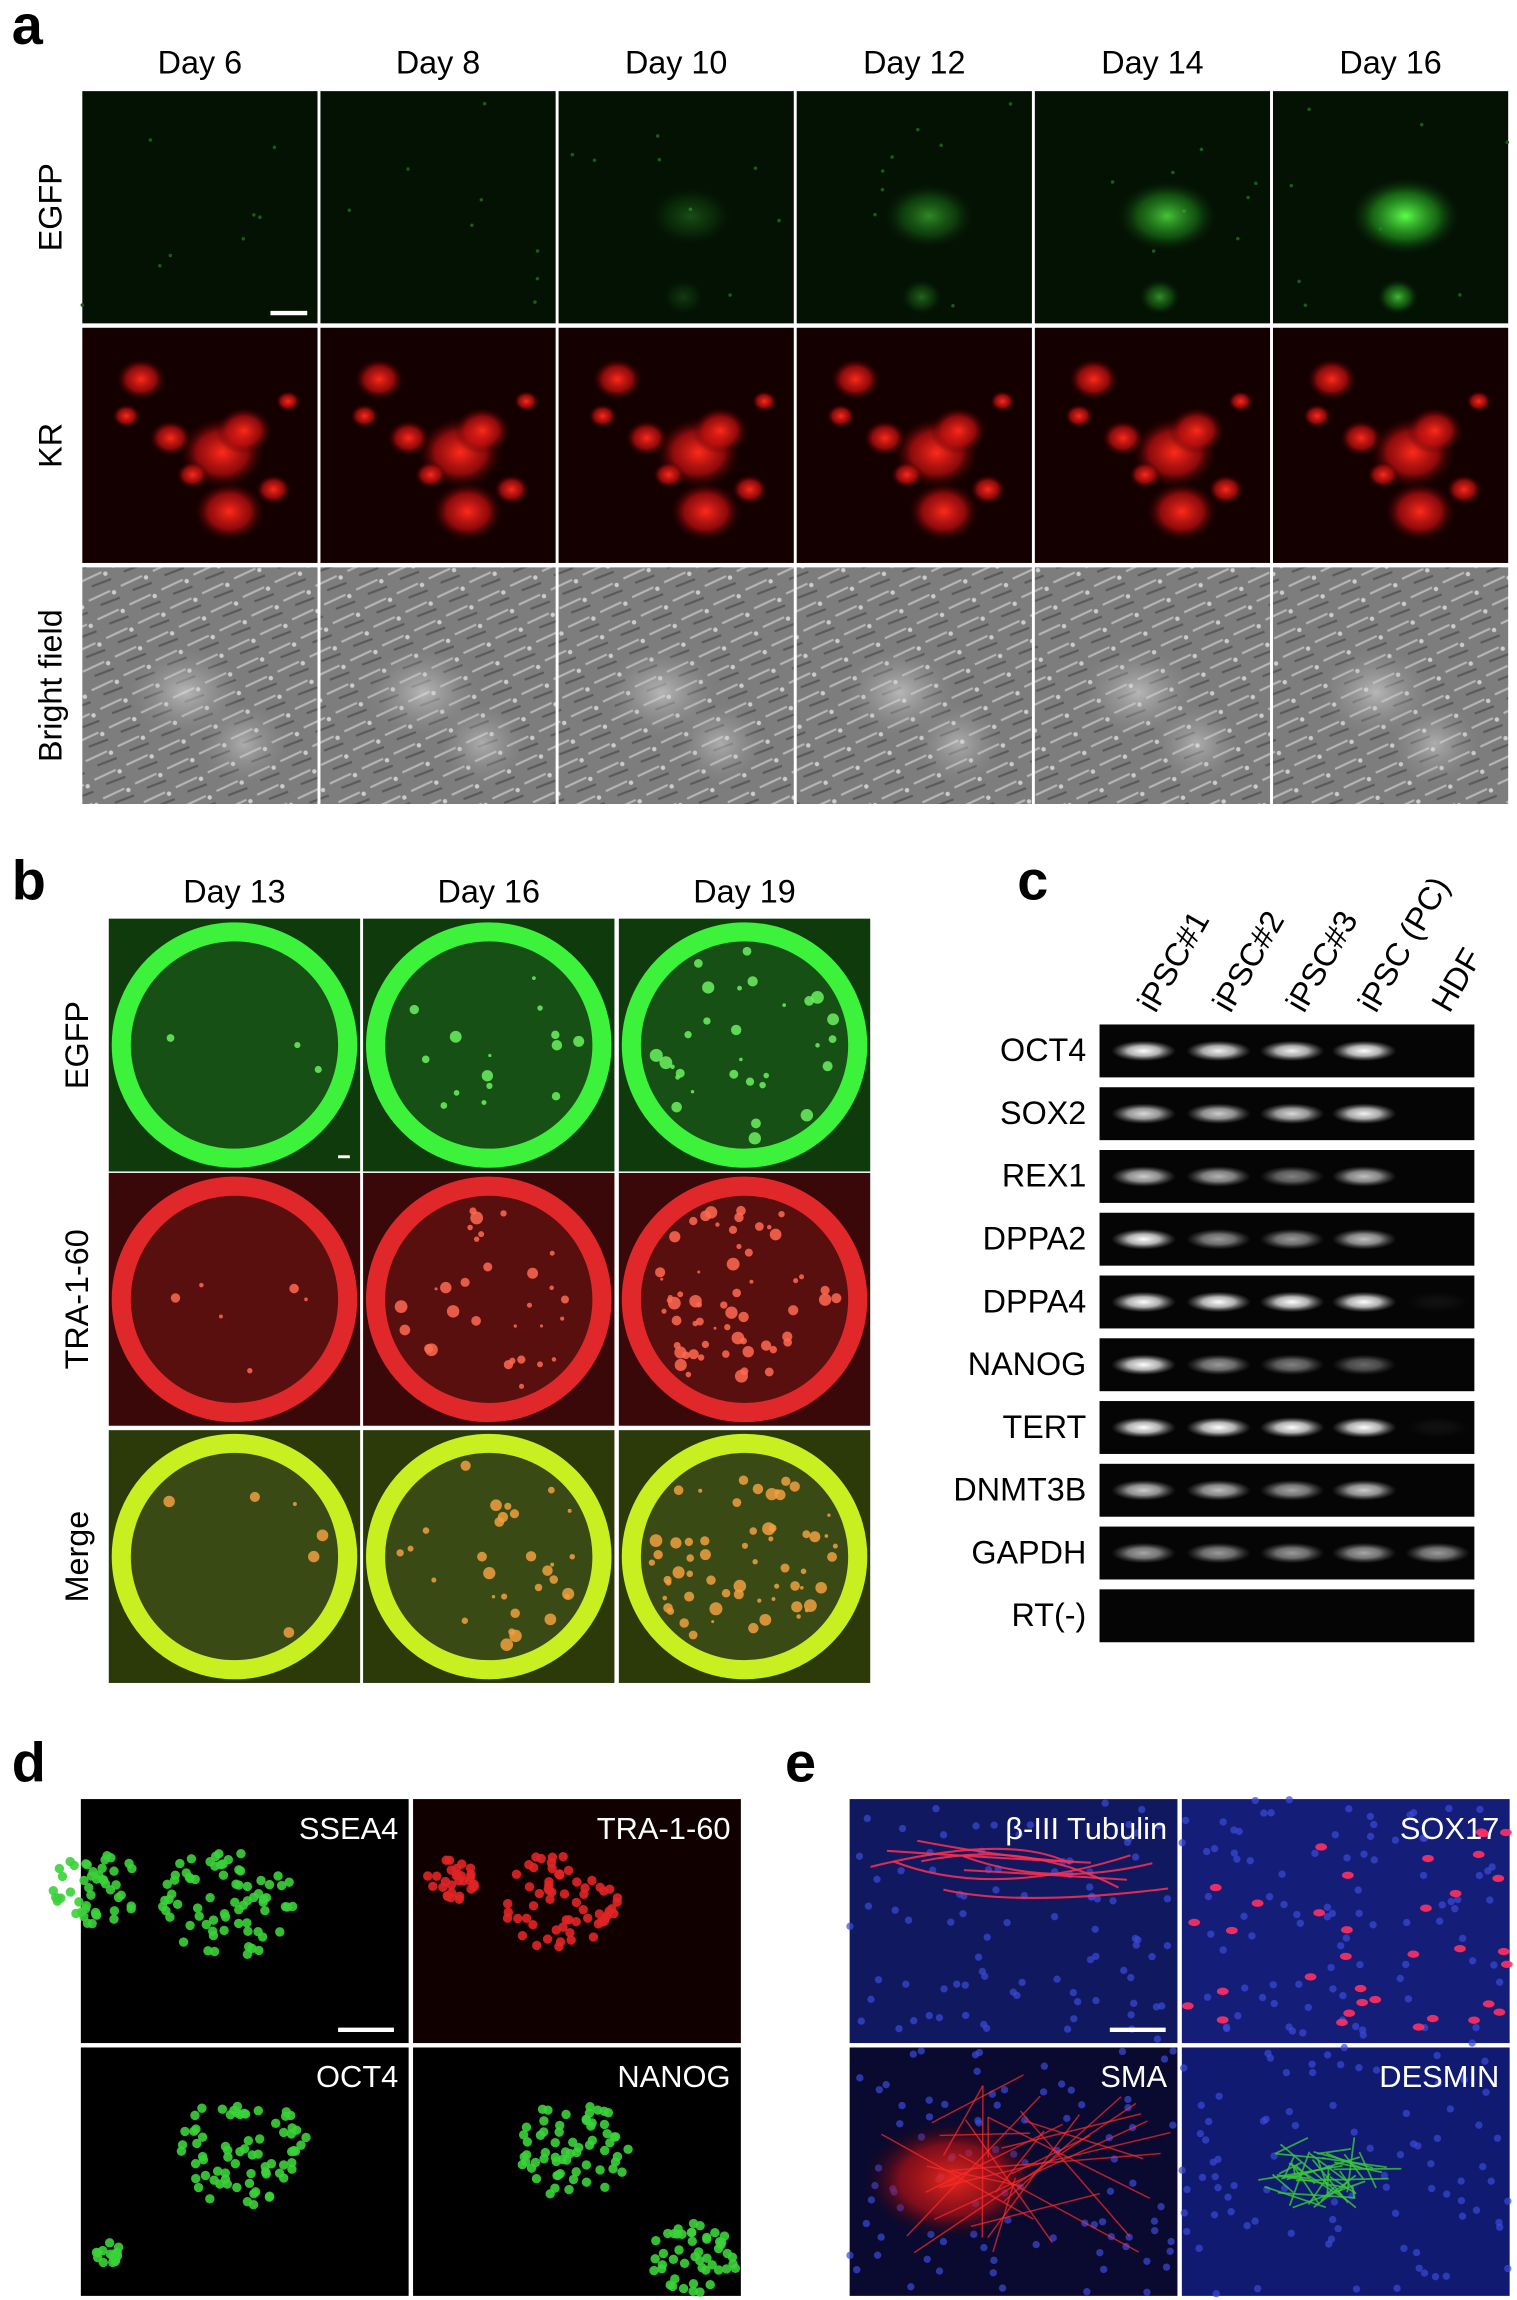 This screenshot has width=1517, height=2300. I want to click on lane-label: iPSC#1, so click(1173, 961).